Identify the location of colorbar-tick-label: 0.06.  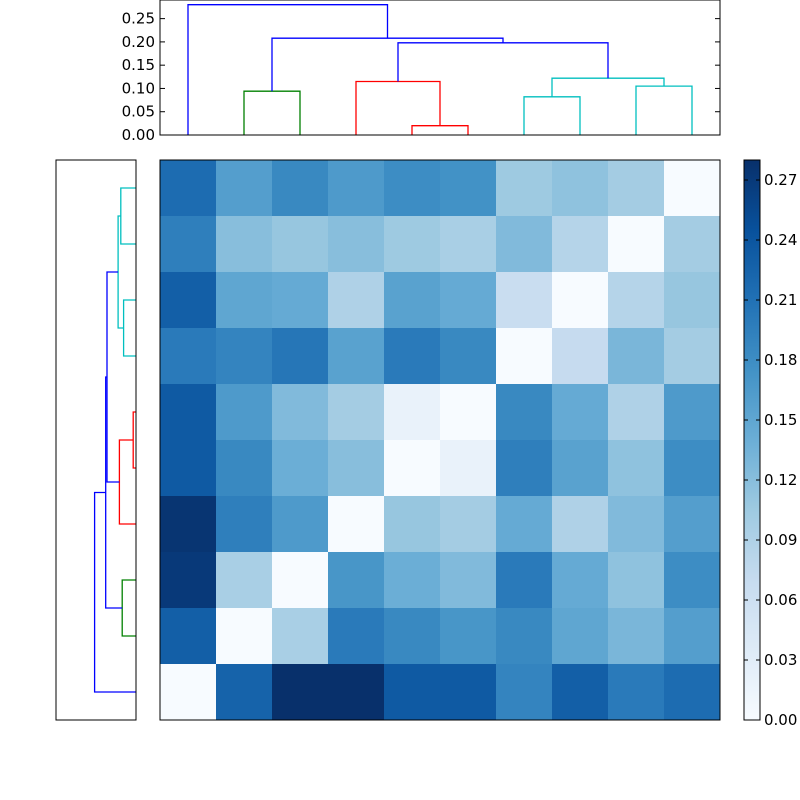
(780, 600).